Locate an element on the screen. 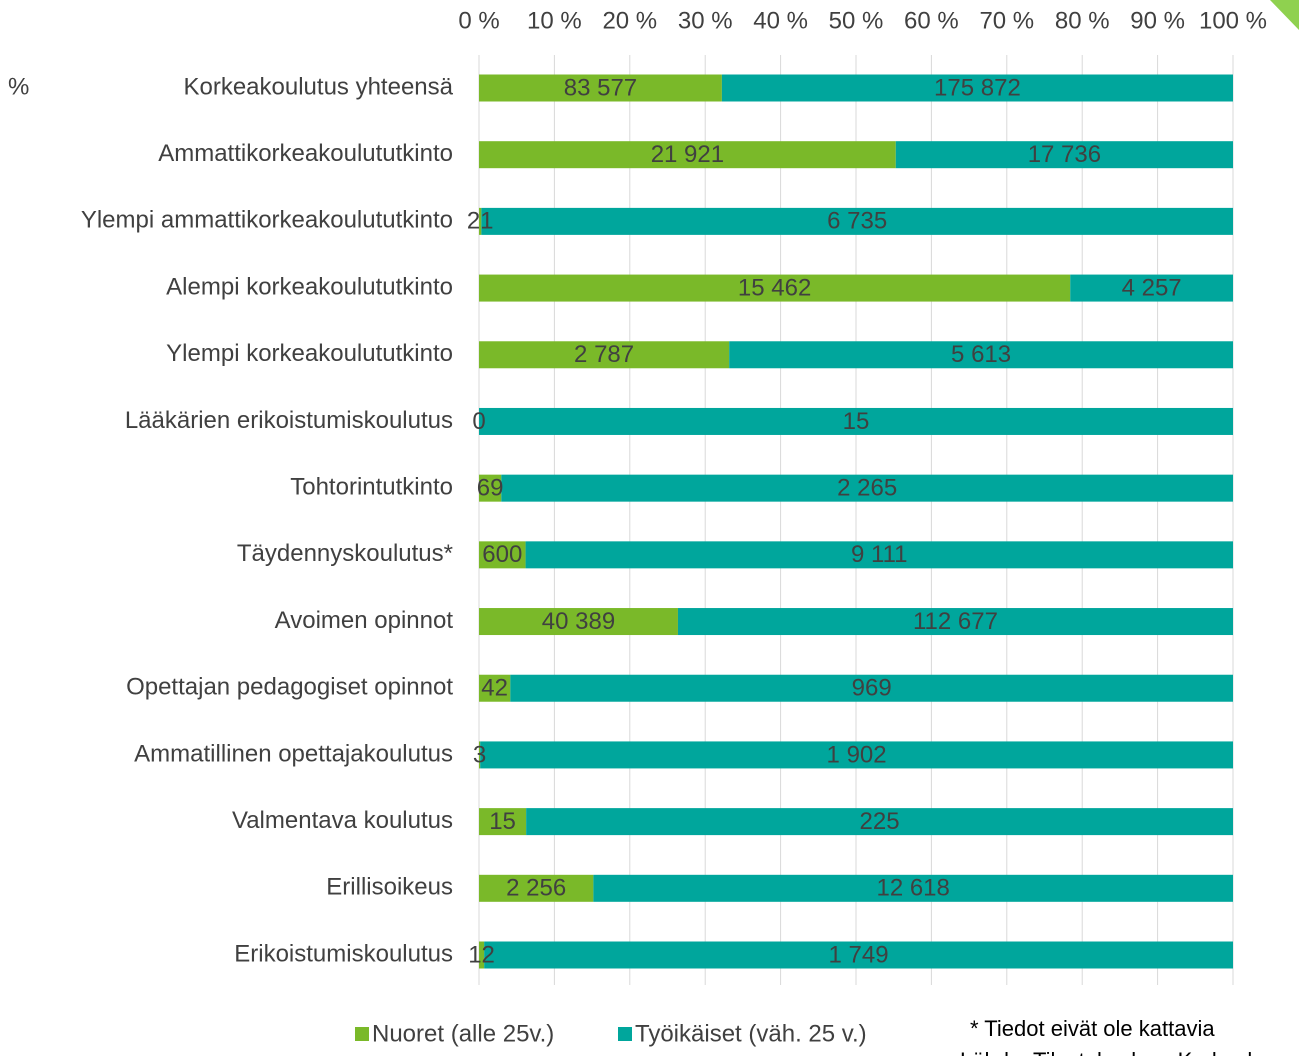 The height and width of the screenshot is (1056, 1299). data-label: 12 618 is located at coordinates (912, 888).